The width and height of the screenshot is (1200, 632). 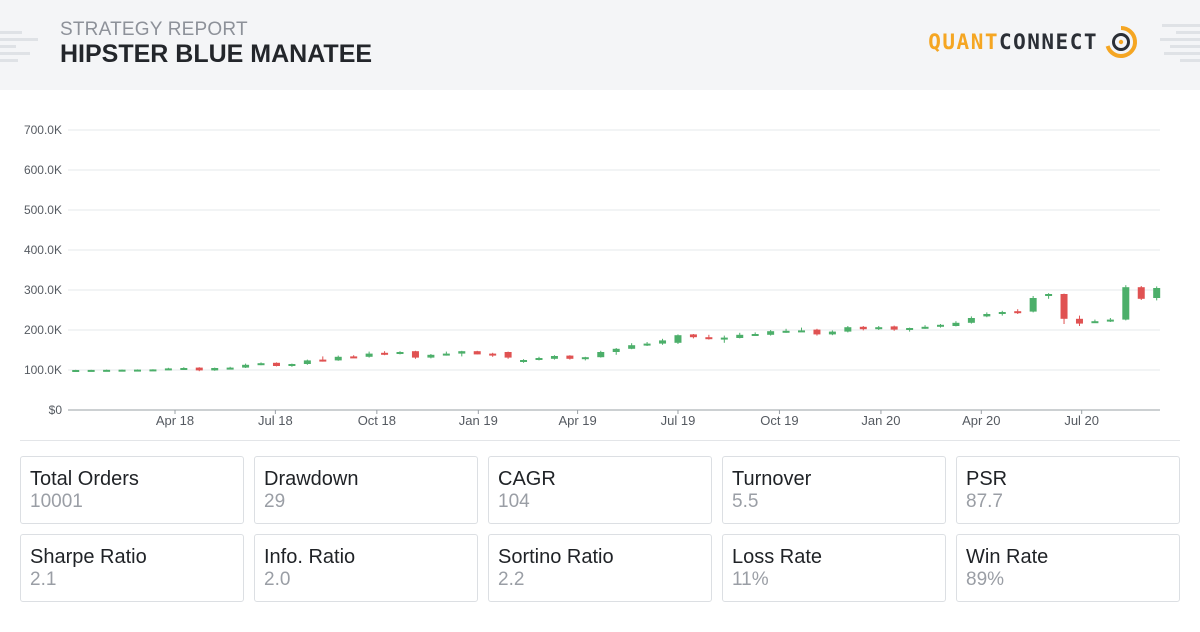 I want to click on stat-value: 87.7, so click(x=984, y=501).